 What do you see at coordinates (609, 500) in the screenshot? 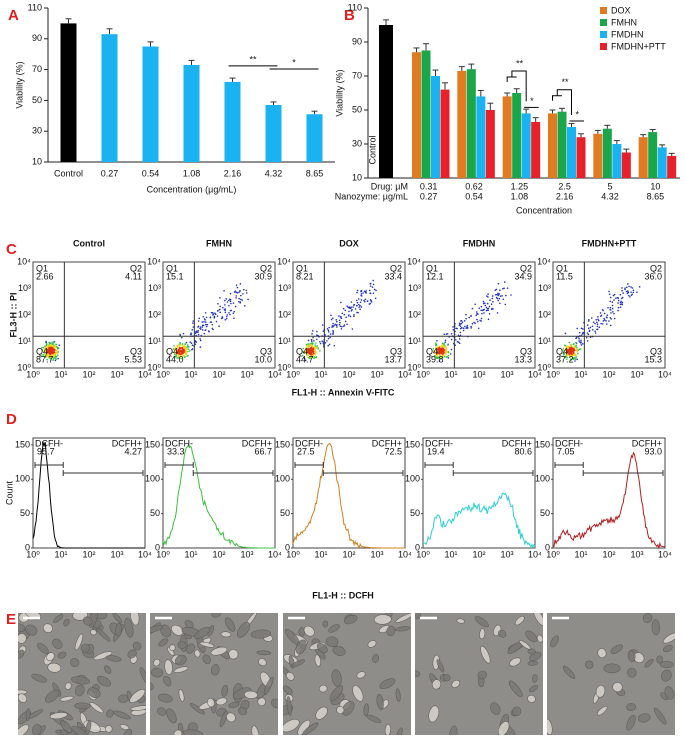
I see `histogram-curve` at bounding box center [609, 500].